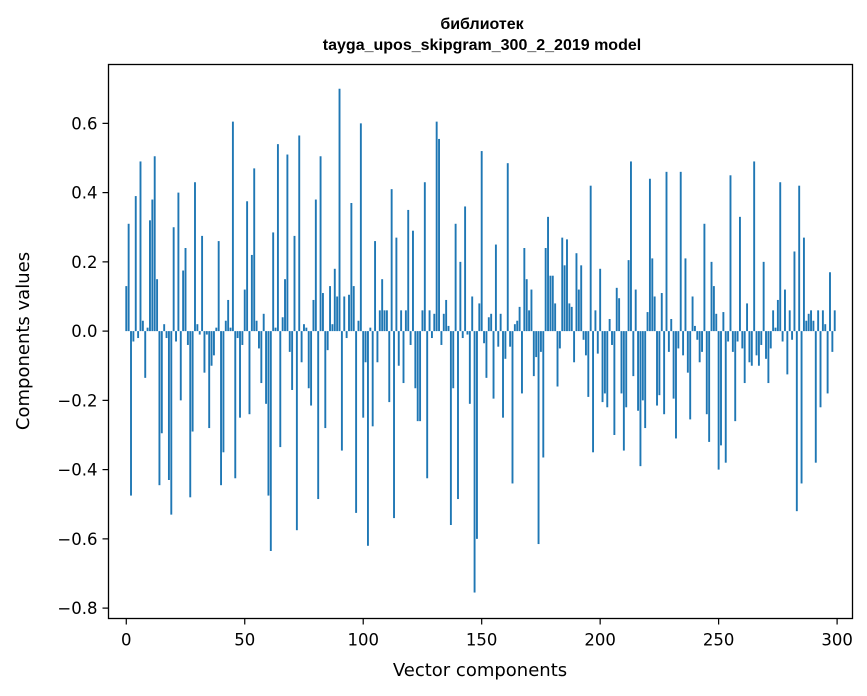 The width and height of the screenshot is (867, 696). Describe the element at coordinates (600, 640) in the screenshot. I see `x-tick-label: 200` at that location.